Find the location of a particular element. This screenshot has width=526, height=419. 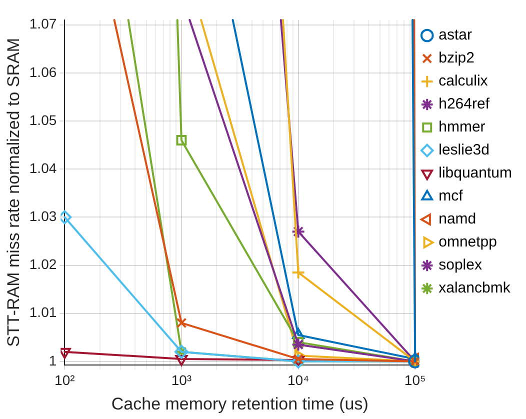

y-tick-label: 1.07 is located at coordinates (43, 24).